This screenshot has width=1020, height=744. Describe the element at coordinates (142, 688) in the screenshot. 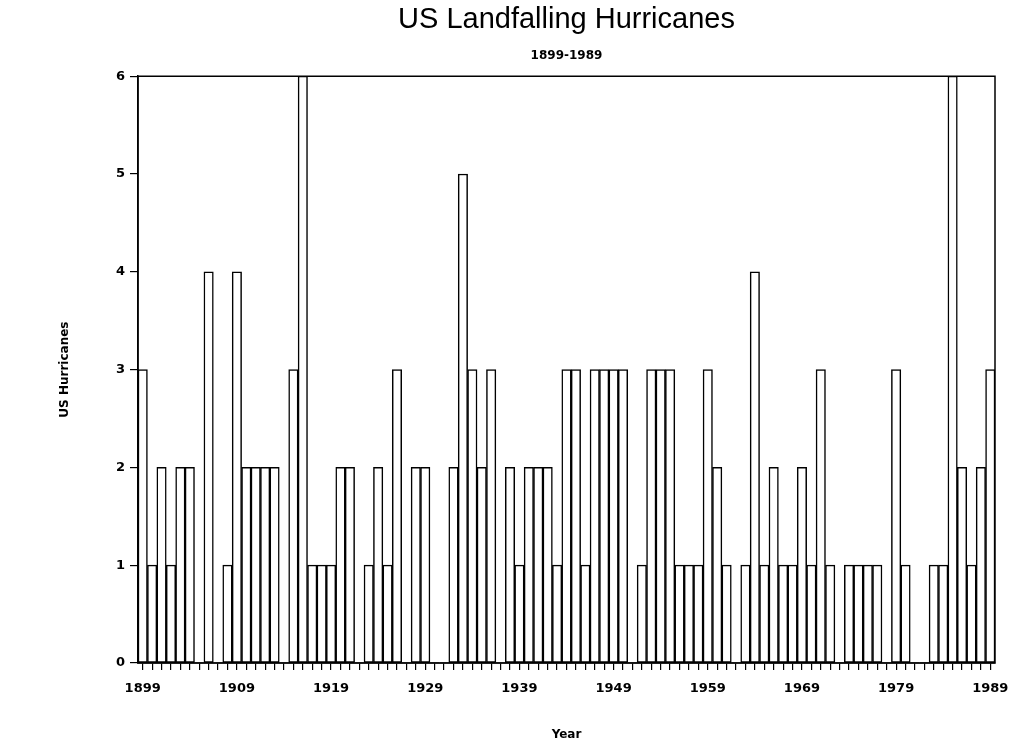

I see `x-tick-label: 1899` at that location.